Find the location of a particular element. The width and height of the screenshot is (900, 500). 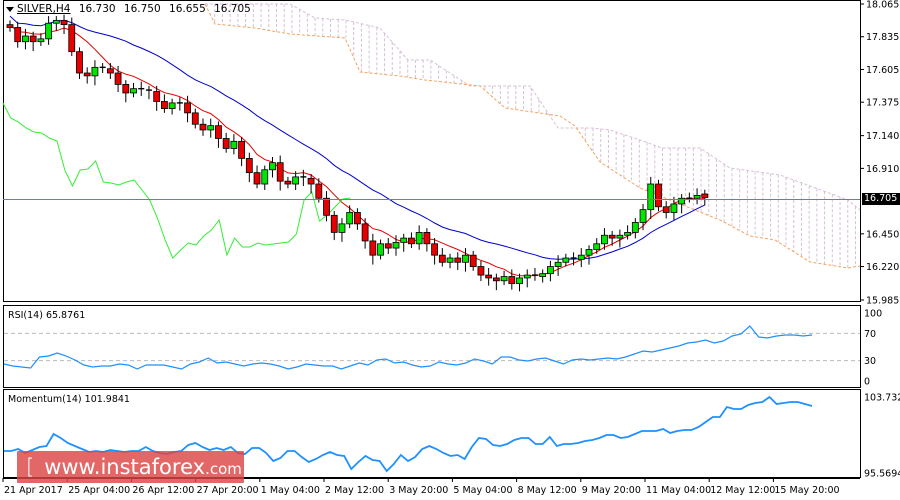

instaforex-watermark: [www.instaforex.com] is located at coordinates (135, 467).